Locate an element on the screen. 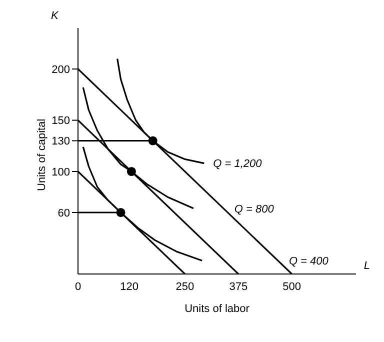 The image size is (384, 342). y-axis-title: Units of capital is located at coordinates (42, 154).